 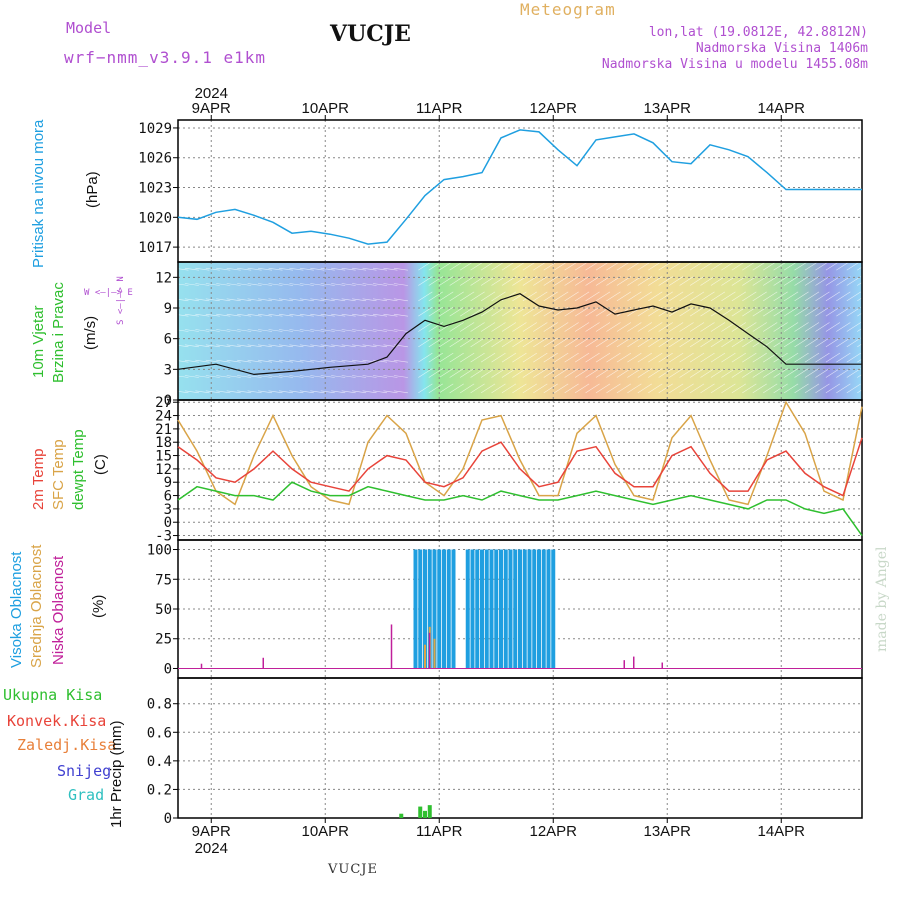 What do you see at coordinates (168, 340) in the screenshot?
I see `wind-ytick-label: 6` at bounding box center [168, 340].